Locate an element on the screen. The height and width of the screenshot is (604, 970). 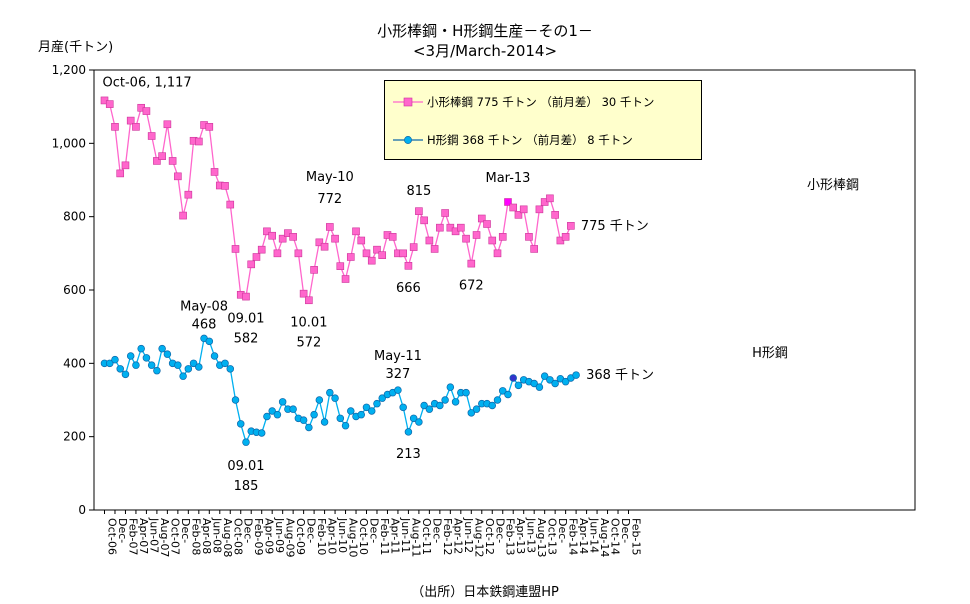
y-tick-label: 1,200 is located at coordinates (69, 70).